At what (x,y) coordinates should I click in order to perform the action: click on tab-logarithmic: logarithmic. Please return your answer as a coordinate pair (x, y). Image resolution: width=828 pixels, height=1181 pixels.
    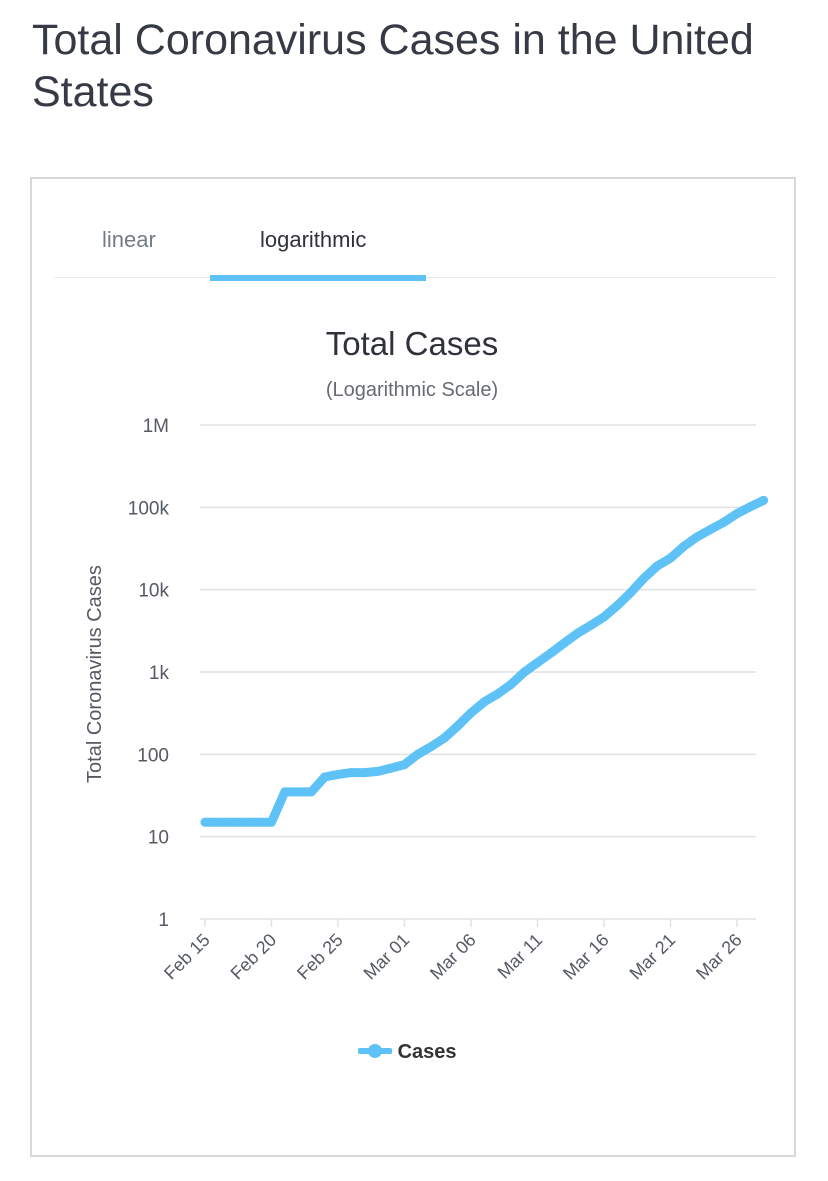
    Looking at the image, I should click on (313, 239).